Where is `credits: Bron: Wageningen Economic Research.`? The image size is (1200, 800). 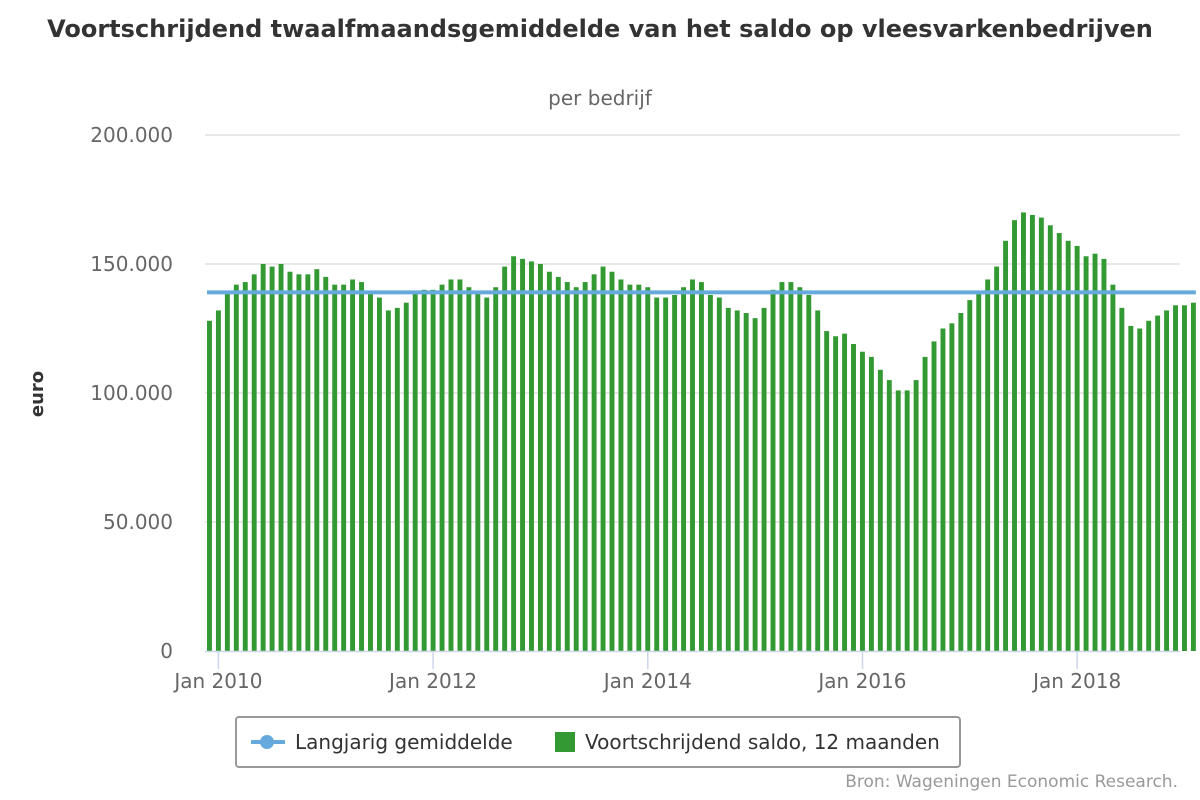
credits: Bron: Wageningen Economic Research. is located at coordinates (1011, 782).